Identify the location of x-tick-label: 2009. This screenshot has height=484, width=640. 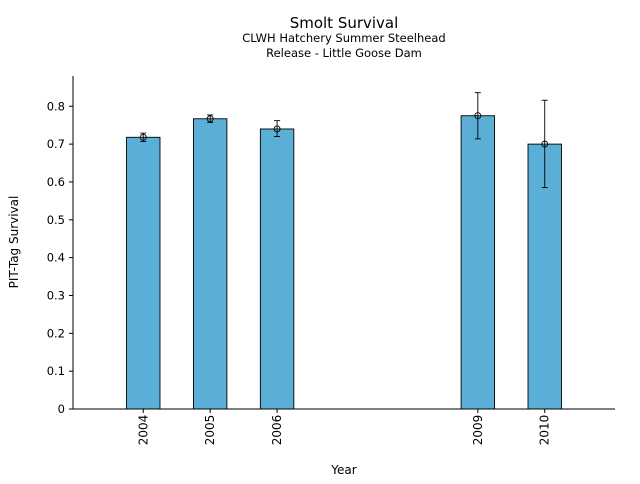
(478, 430).